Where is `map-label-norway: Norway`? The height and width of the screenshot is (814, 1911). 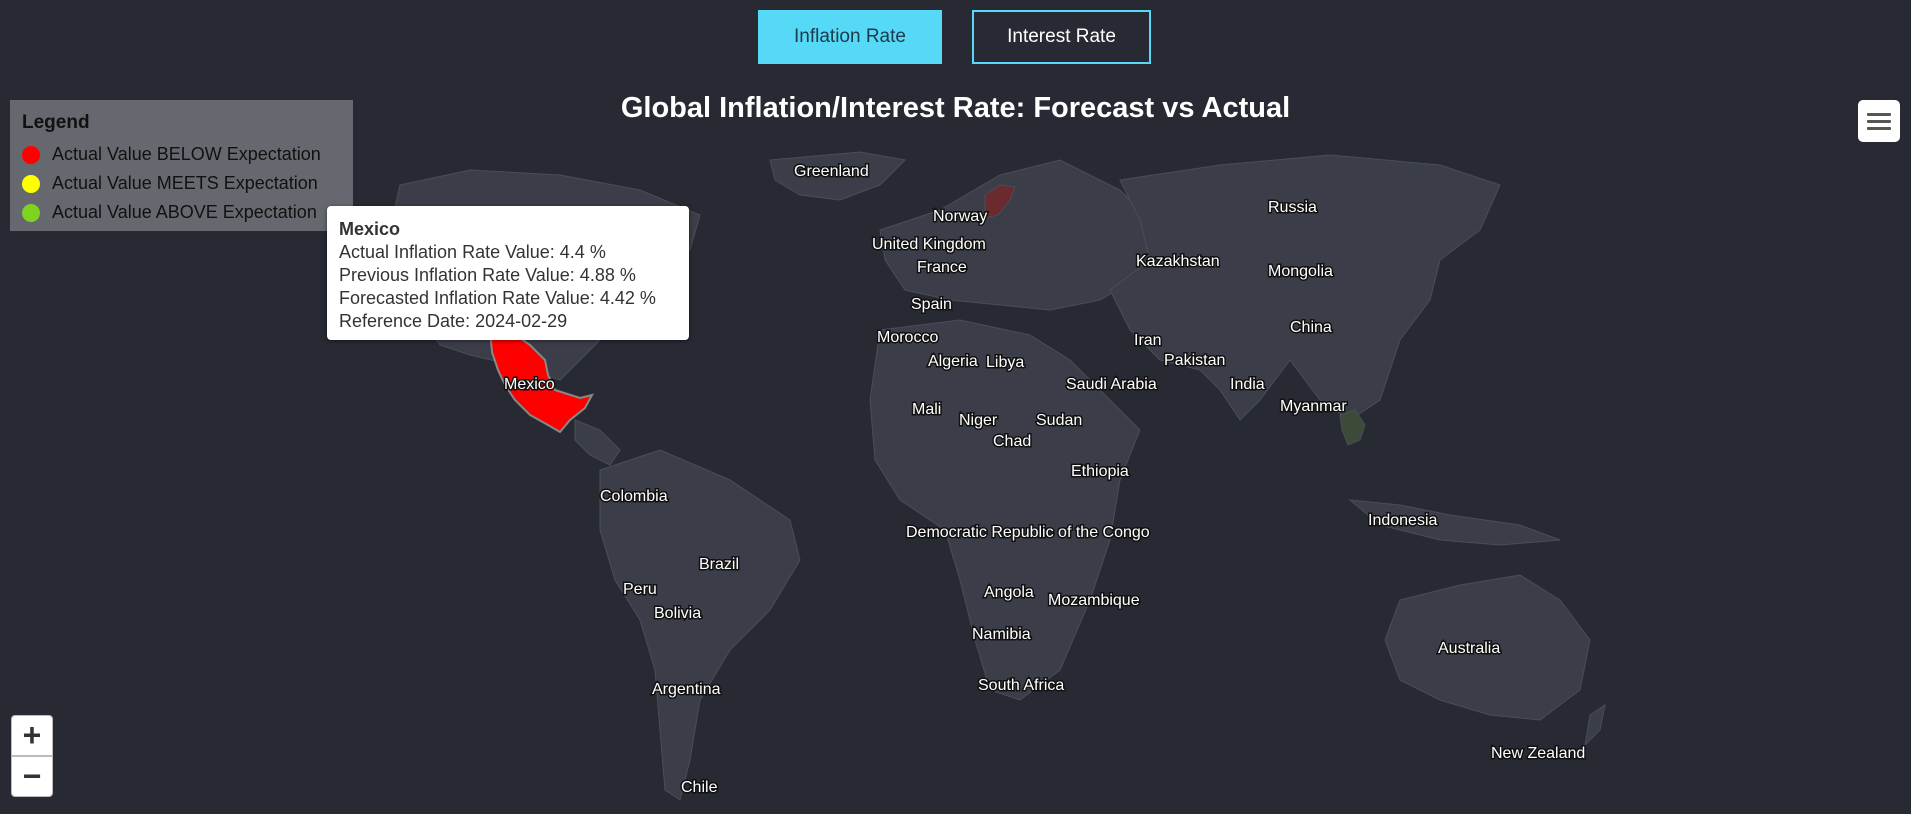 map-label-norway: Norway is located at coordinates (960, 216).